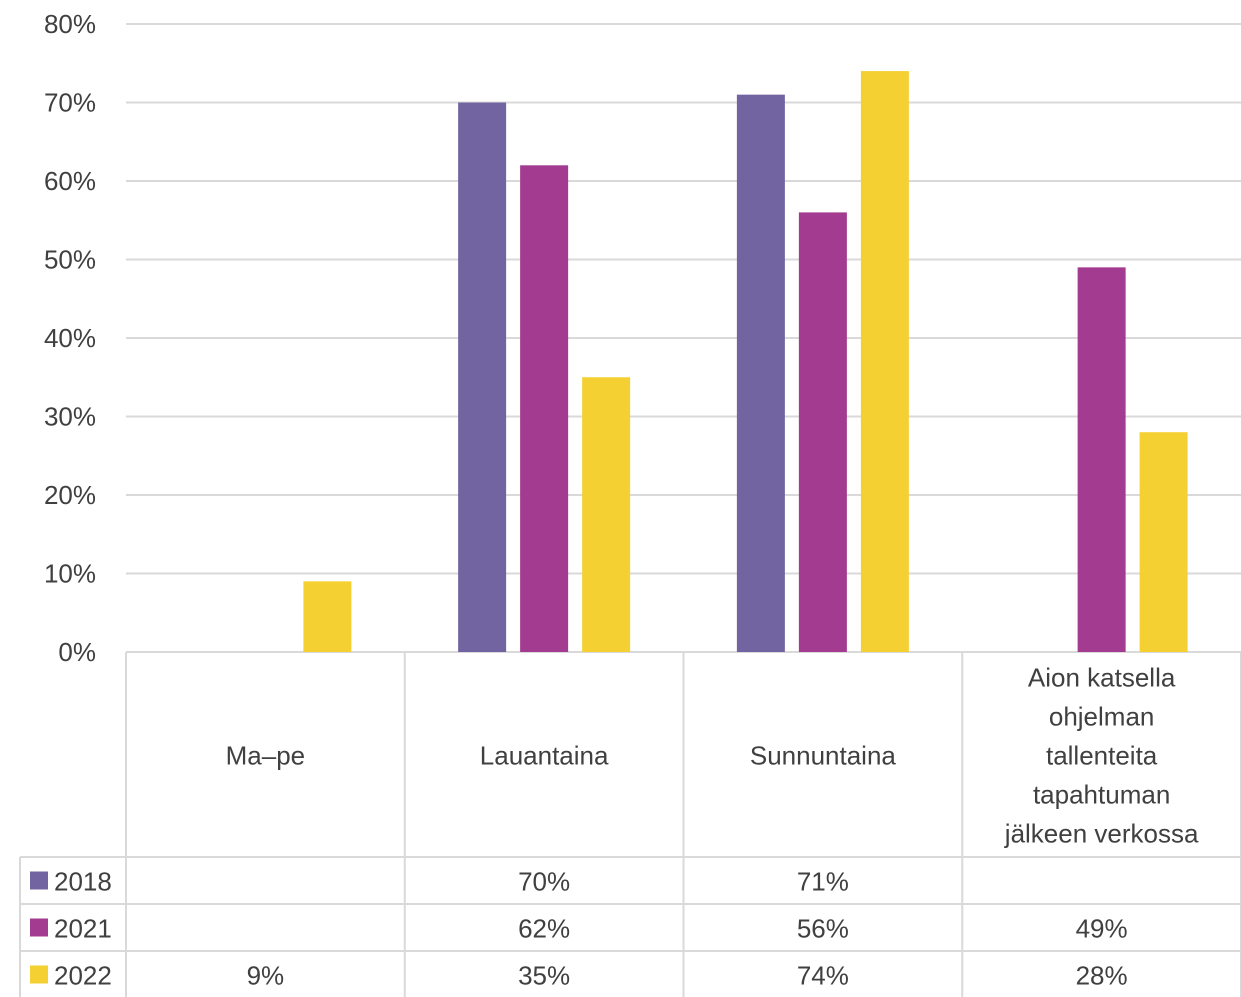  What do you see at coordinates (83, 976) in the screenshot?
I see `legend-label-2022: 2022` at bounding box center [83, 976].